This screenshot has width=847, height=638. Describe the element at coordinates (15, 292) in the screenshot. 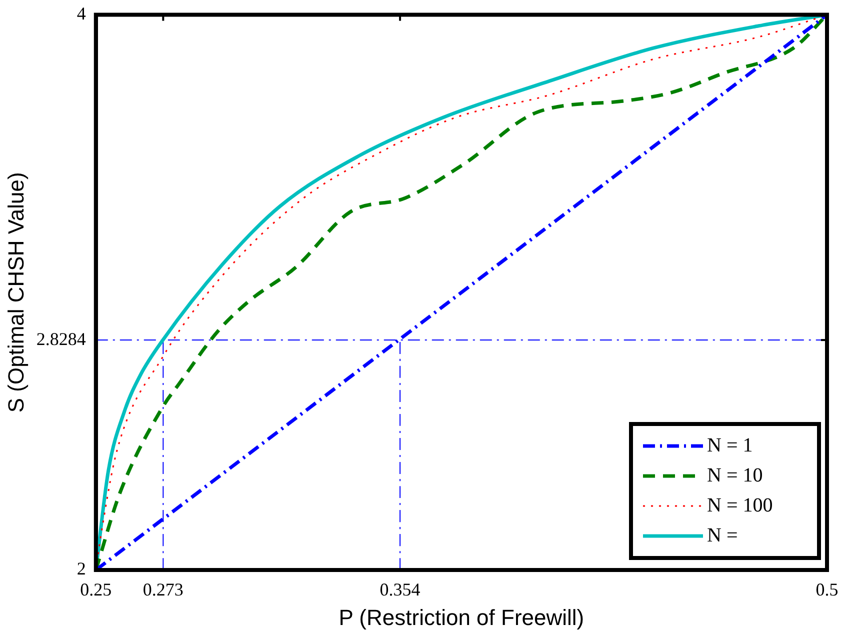

I see `y-axis-title: S (Optimal CHSH Value)` at that location.